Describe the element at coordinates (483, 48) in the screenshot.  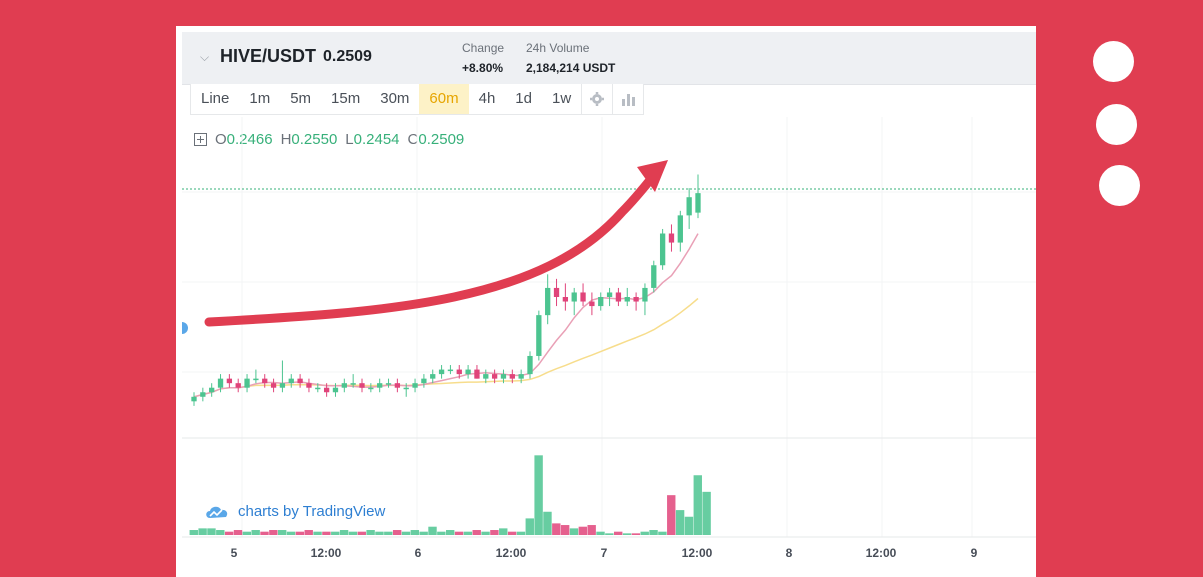
I see `change-label: Change` at that location.